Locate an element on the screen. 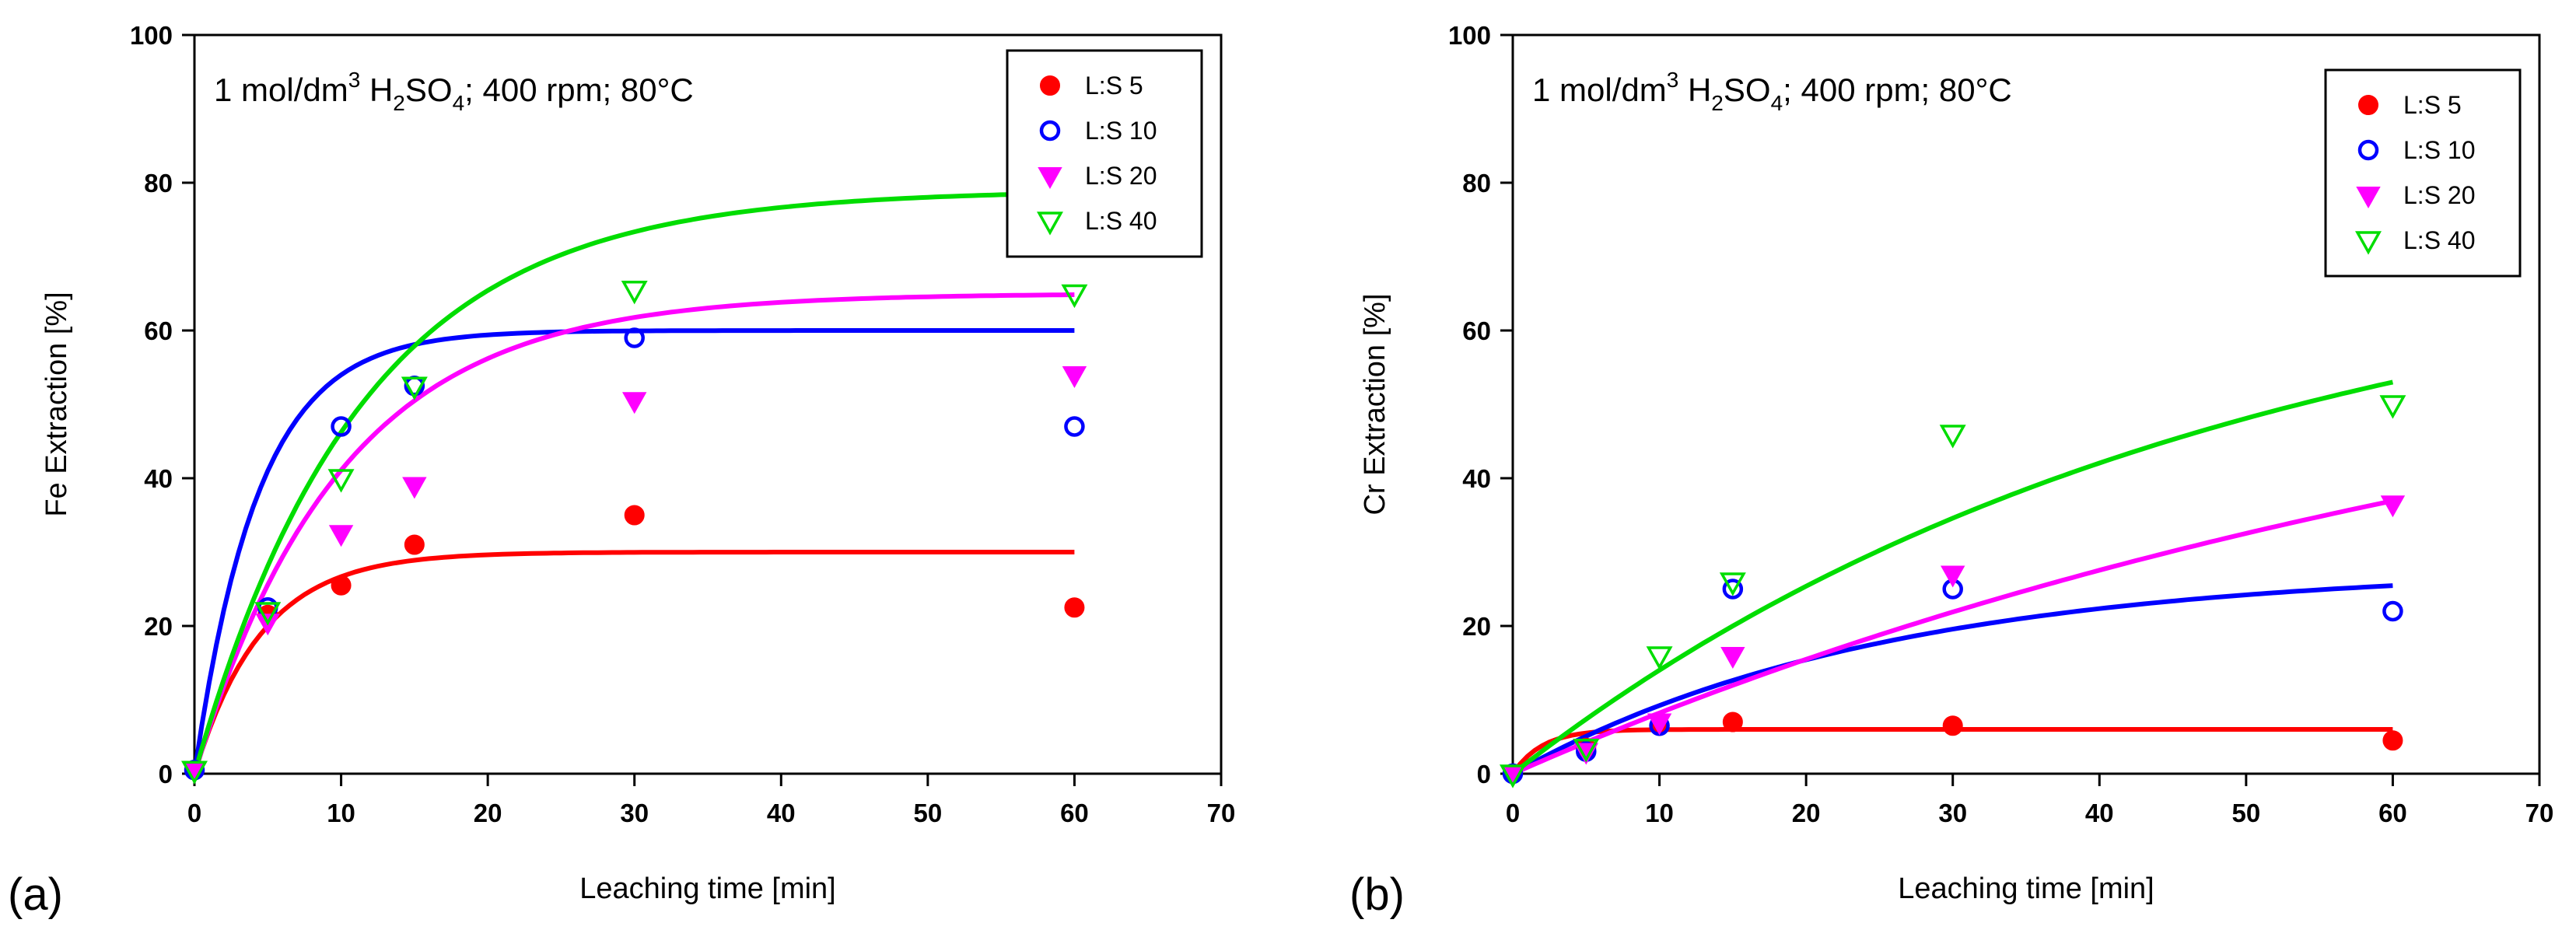  legend-box is located at coordinates (1104, 154).